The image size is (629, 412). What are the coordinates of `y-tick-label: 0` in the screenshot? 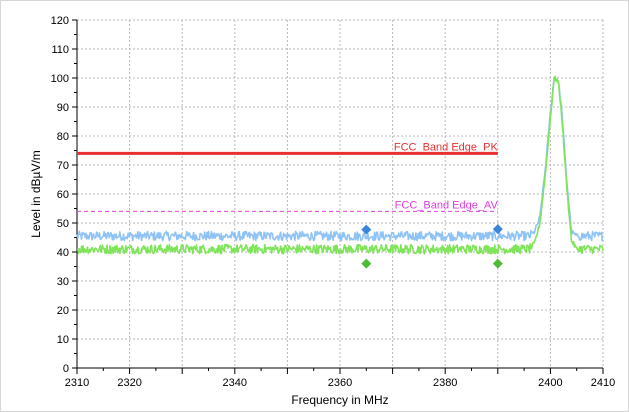 It's located at (66, 369).